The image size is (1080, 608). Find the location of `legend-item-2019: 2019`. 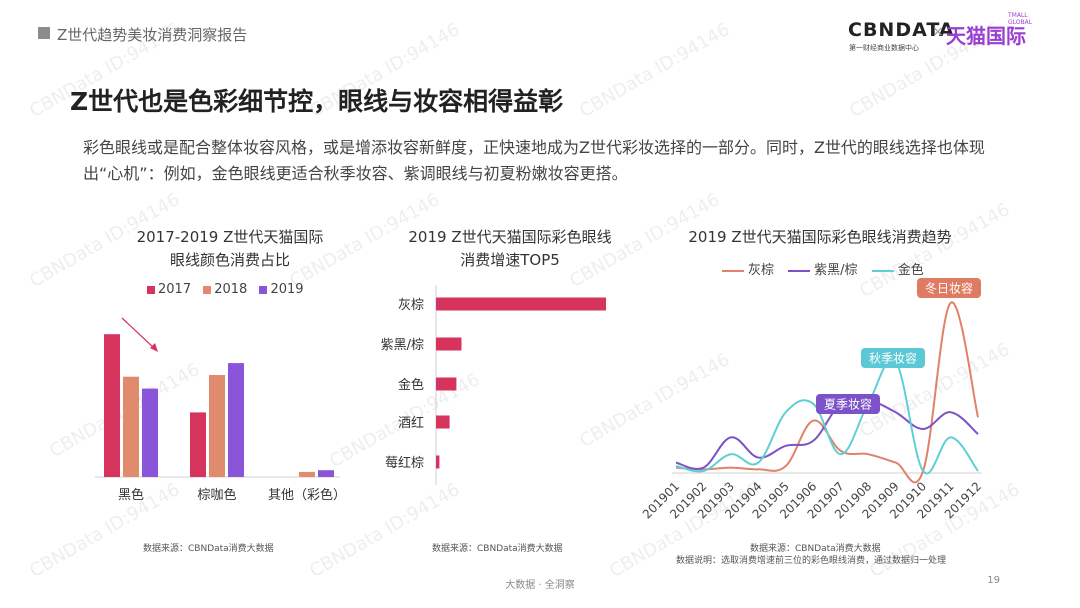

legend-item-2019: 2019 is located at coordinates (281, 289).